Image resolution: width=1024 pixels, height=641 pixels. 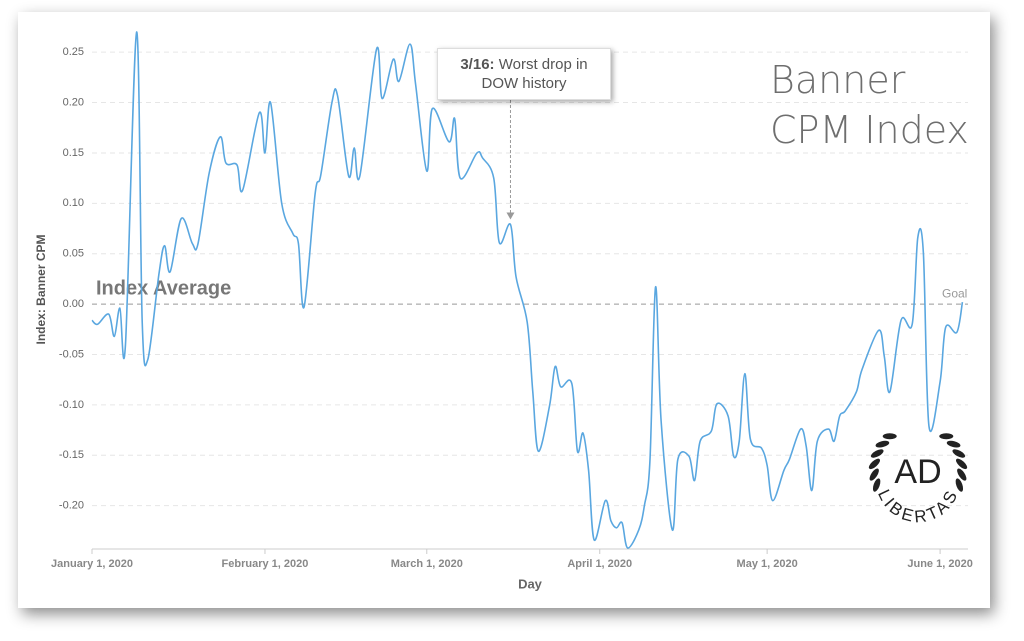 I want to click on y-tick-label: 0.10, so click(x=73, y=203).